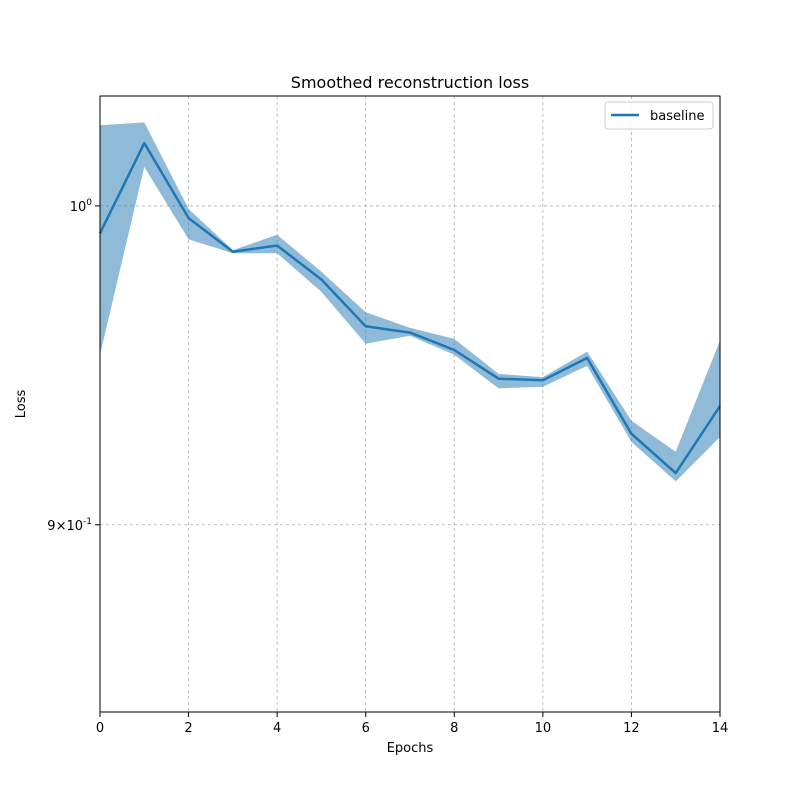  Describe the element at coordinates (81, 206) in the screenshot. I see `y-tick-label: 100` at that location.